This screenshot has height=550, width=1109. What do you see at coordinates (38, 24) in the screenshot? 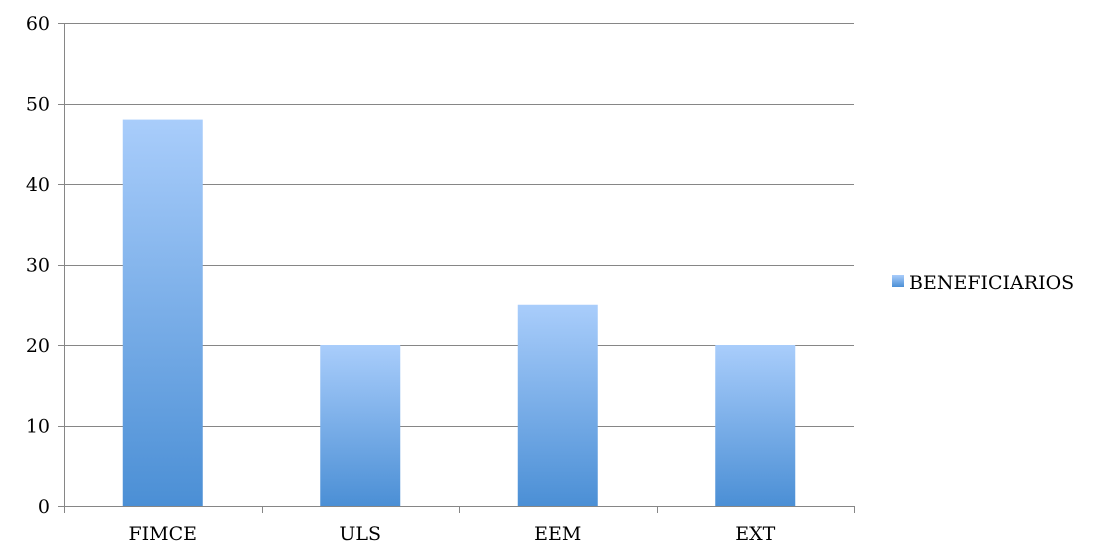
I see `y-tick-label: 60` at bounding box center [38, 24].